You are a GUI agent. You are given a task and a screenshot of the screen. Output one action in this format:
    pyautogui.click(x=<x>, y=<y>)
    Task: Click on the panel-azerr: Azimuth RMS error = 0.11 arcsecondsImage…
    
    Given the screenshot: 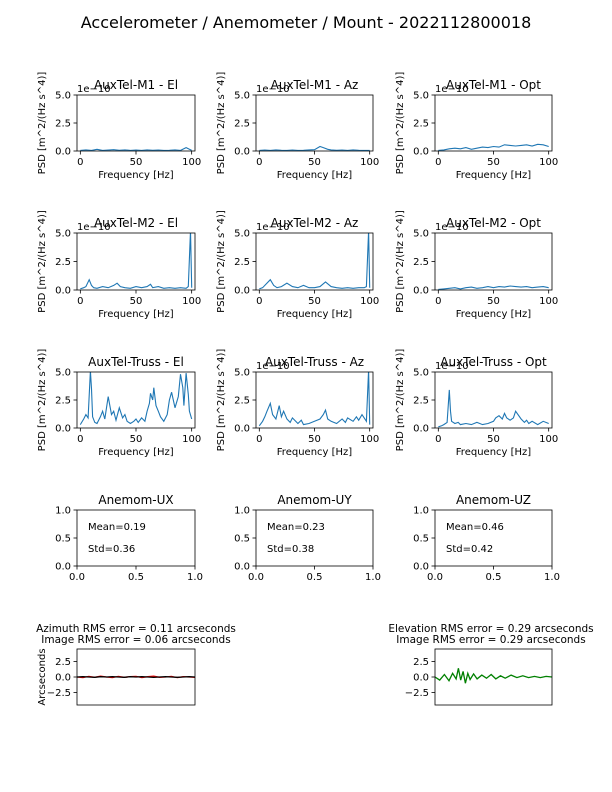 What is the action you would take?
    pyautogui.click(x=136, y=664)
    